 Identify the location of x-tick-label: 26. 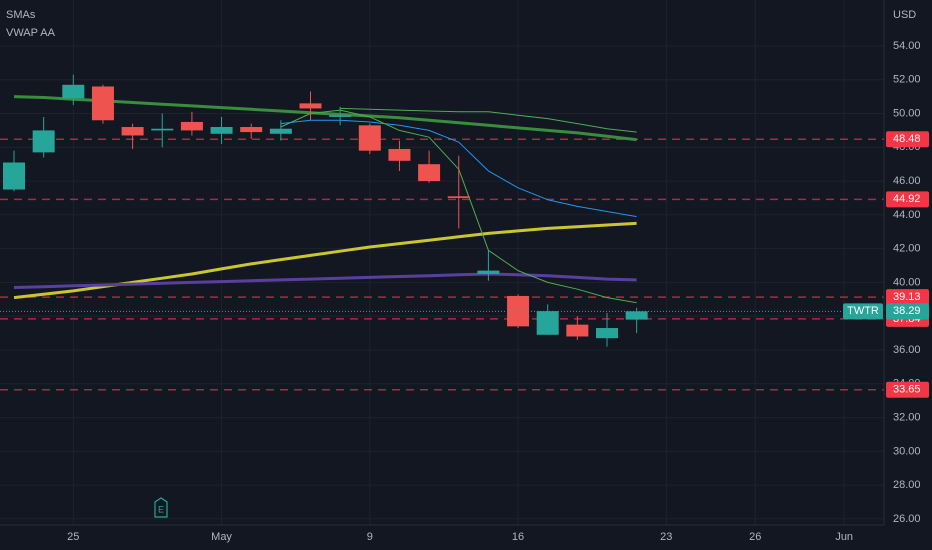
(755, 537).